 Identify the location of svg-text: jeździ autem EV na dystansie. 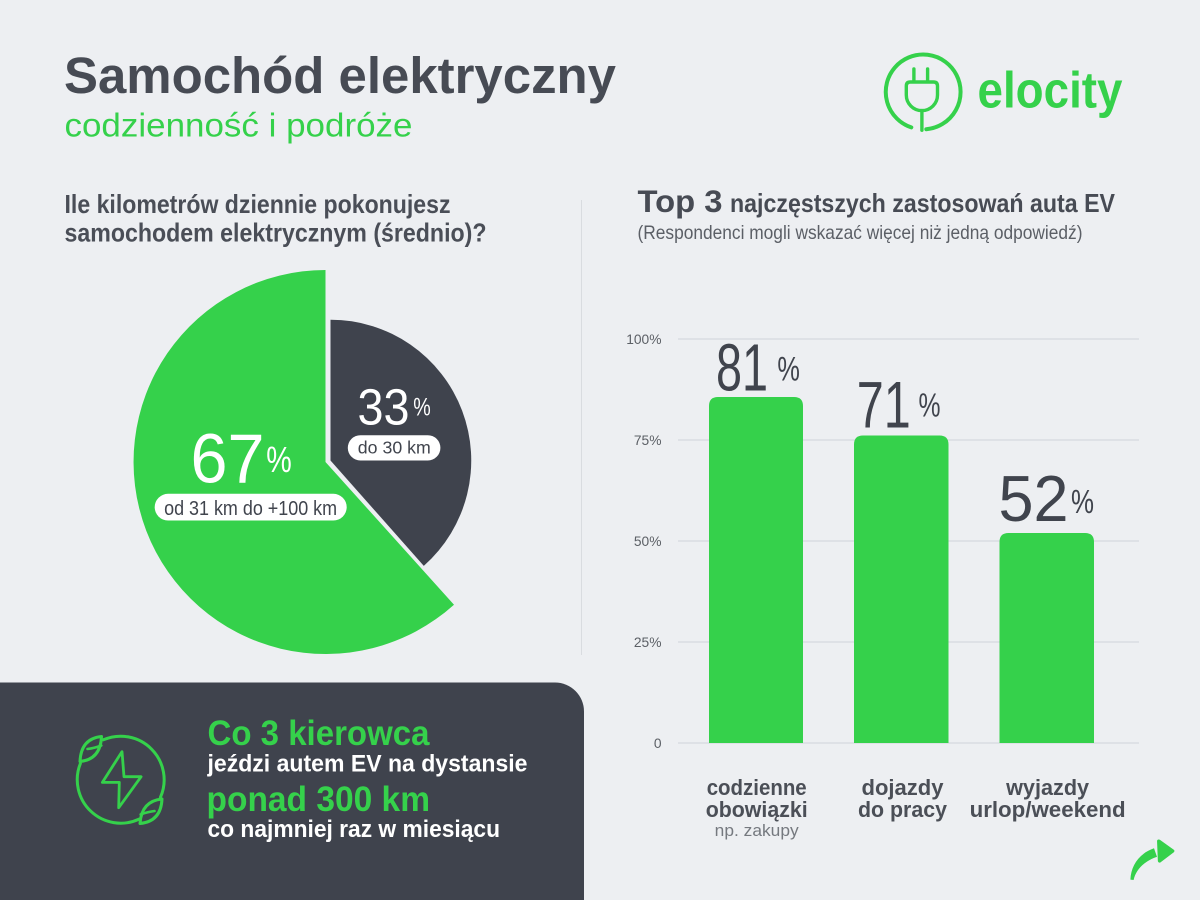
(367, 764).